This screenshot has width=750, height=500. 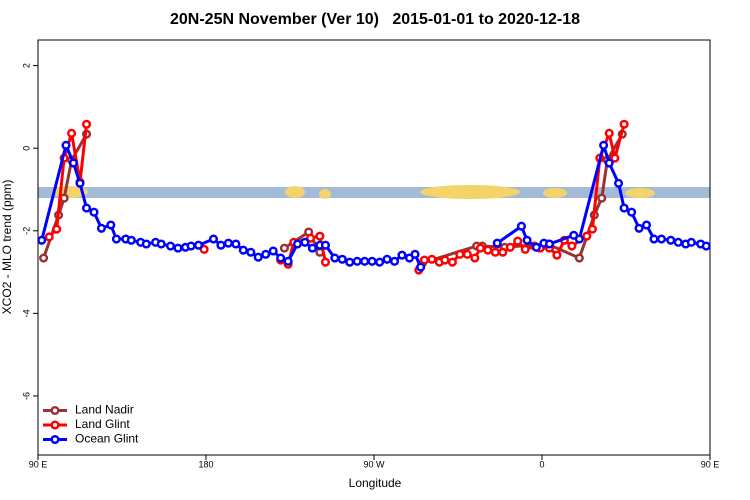 I want to click on y-tick-label: -2, so click(x=26, y=231).